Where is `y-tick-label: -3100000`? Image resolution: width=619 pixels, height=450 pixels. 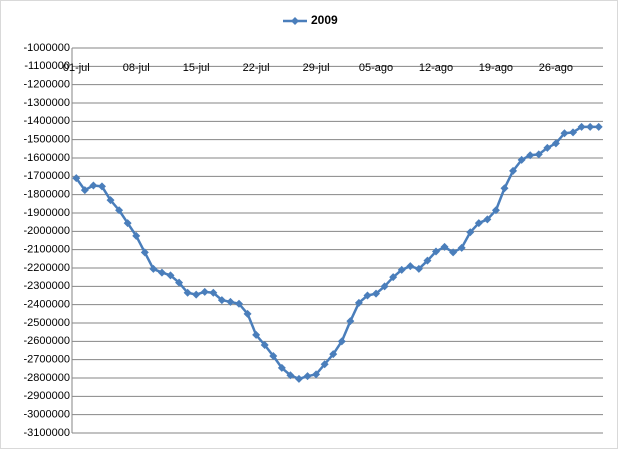 y-tick-label: -3100000 is located at coordinates (47, 433).